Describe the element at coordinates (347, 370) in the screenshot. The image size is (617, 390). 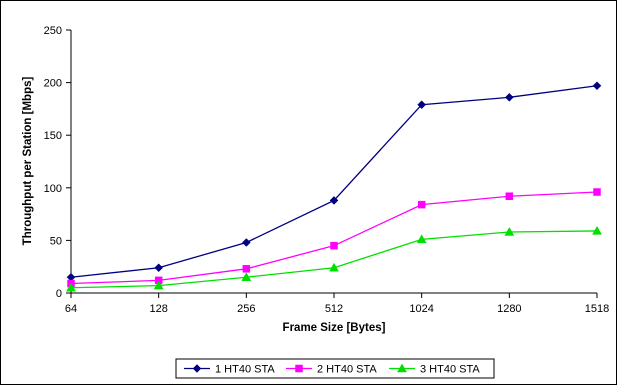
I see `legend-label: 2 HT40 STA` at that location.